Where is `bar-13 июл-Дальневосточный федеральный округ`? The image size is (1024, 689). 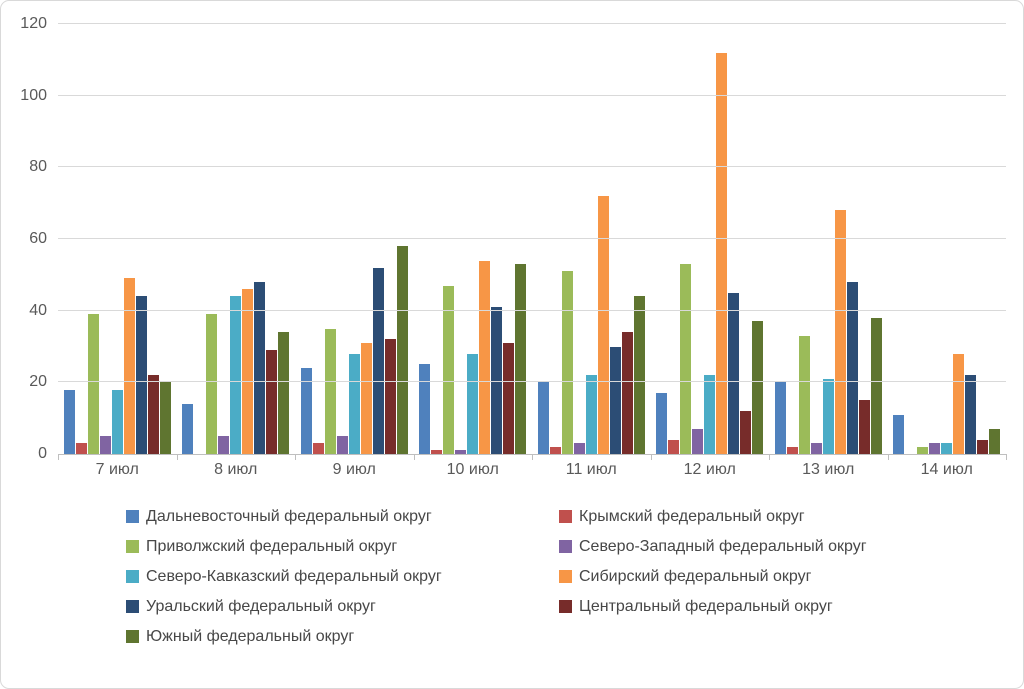 bar-13 июл-Дальневосточный федеральный округ is located at coordinates (780, 418).